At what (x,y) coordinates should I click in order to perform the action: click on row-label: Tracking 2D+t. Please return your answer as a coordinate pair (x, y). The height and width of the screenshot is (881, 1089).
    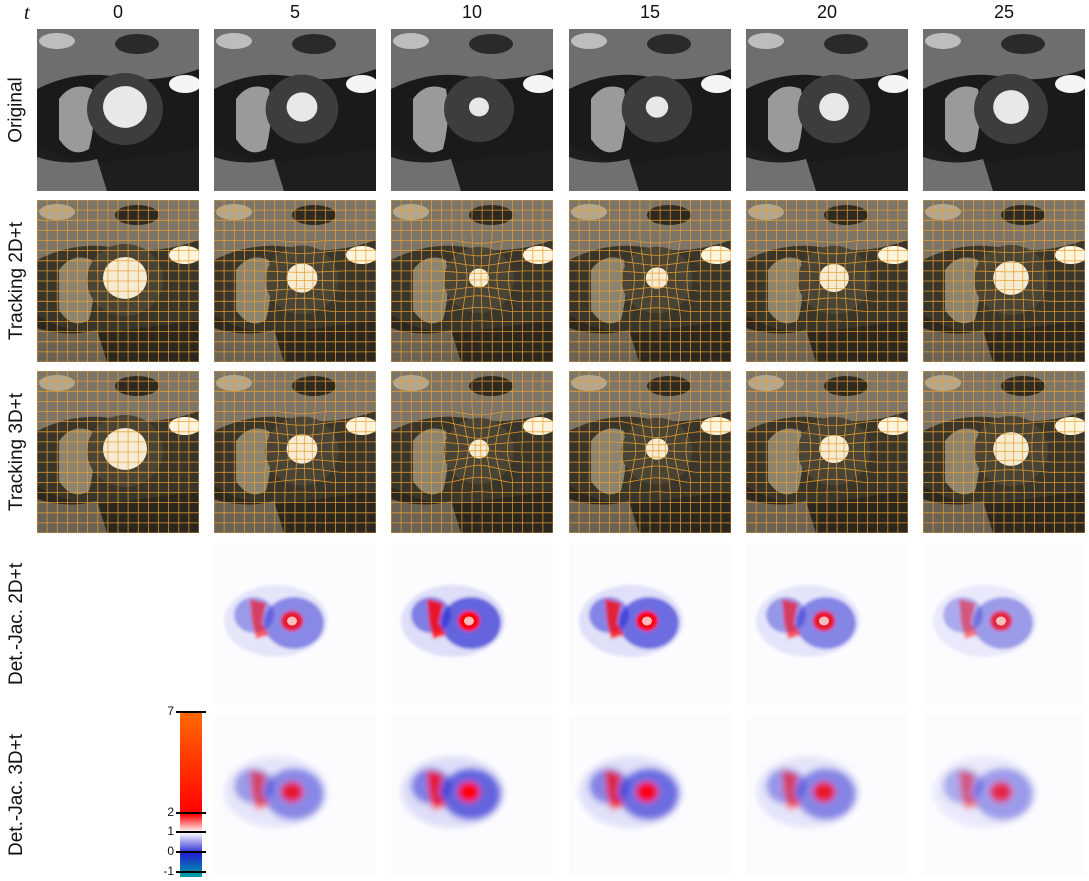
    Looking at the image, I should click on (16, 281).